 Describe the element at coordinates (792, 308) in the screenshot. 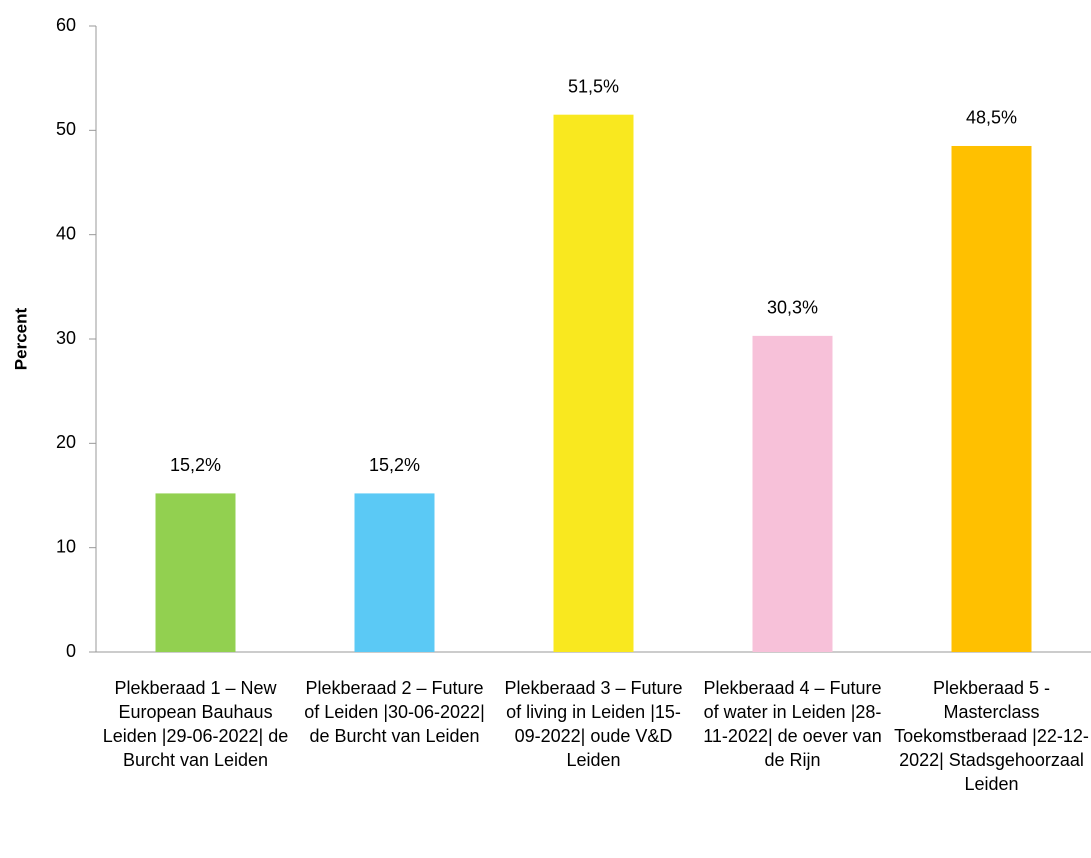

I see `value-label: 30,3%` at that location.